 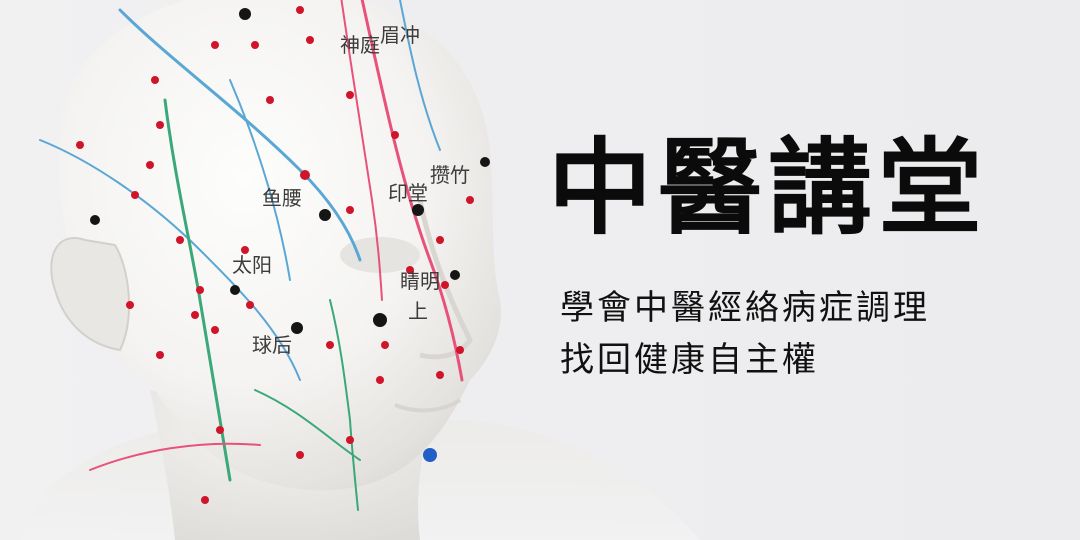 What do you see at coordinates (282, 198) in the screenshot?
I see `label-yuyao: 鱼腰` at bounding box center [282, 198].